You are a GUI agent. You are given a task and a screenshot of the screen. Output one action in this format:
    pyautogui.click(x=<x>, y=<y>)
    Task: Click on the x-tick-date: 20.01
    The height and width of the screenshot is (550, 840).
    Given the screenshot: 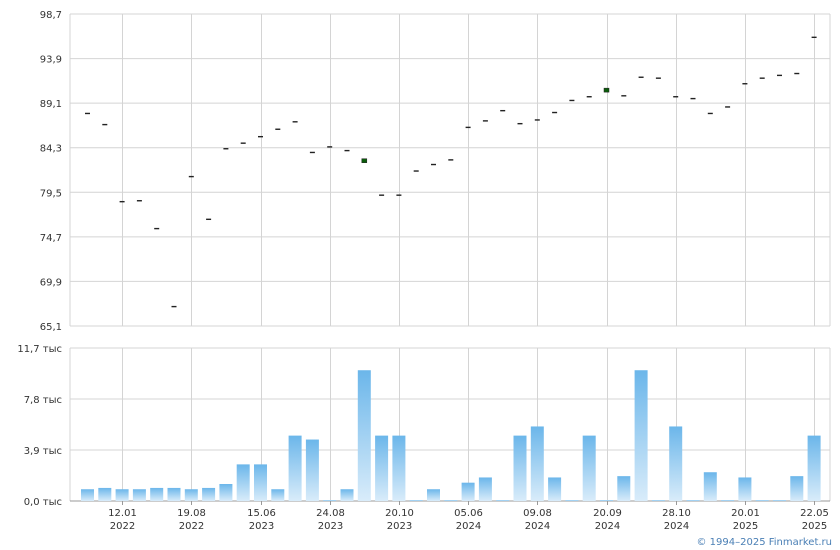 What is the action you would take?
    pyautogui.click(x=745, y=513)
    